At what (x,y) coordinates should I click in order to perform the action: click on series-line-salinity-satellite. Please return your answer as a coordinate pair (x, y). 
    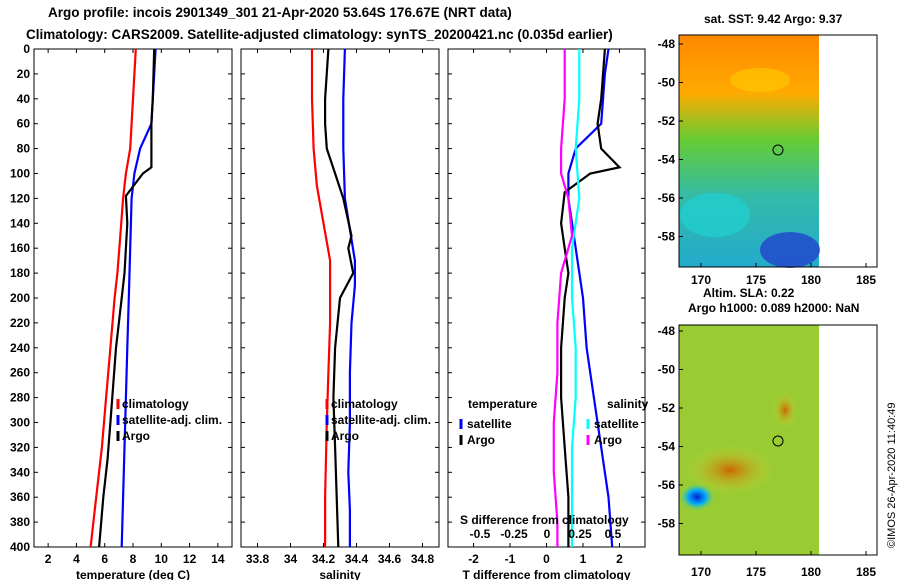
    Looking at the image, I should click on (575, 298).